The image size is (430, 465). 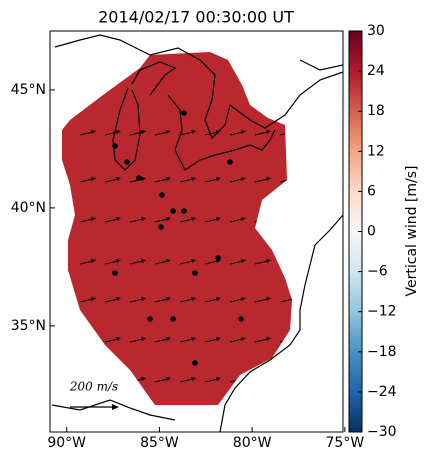 What do you see at coordinates (376, 31) in the screenshot?
I see `colorbar-tick-label: 30` at bounding box center [376, 31].